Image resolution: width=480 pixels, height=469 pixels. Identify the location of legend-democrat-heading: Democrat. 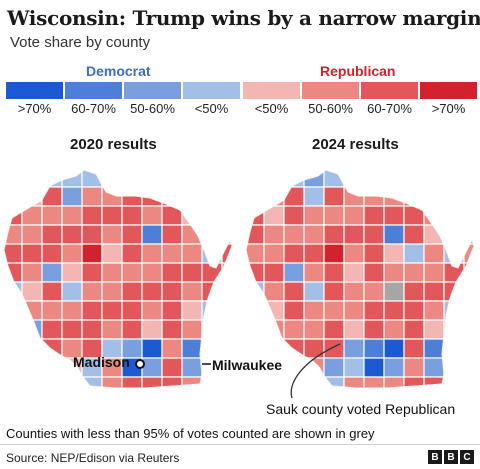
(118, 71).